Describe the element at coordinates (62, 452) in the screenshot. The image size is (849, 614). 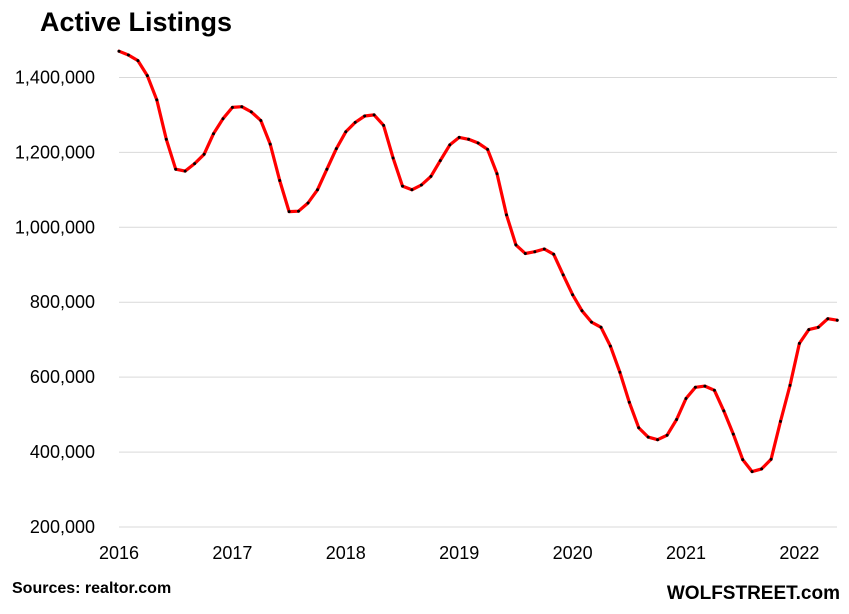
I see `y-tick-label: 400,000` at that location.